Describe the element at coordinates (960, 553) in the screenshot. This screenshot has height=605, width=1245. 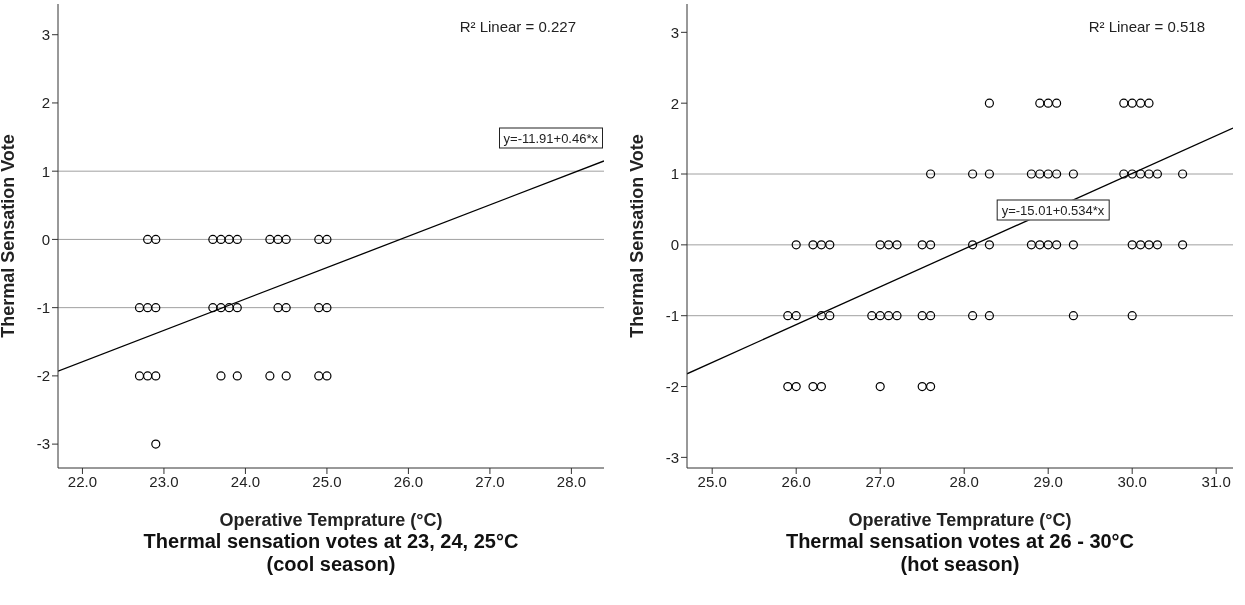
I see `text: Thermal sensation votes at 26 - 30°C (hot season)` at that location.